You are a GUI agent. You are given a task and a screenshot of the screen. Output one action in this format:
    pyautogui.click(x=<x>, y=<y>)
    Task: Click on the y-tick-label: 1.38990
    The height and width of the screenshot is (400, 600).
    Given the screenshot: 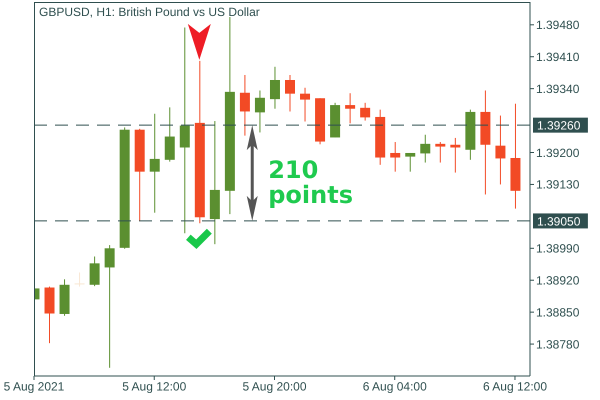 What is the action you would take?
    pyautogui.click(x=558, y=249)
    